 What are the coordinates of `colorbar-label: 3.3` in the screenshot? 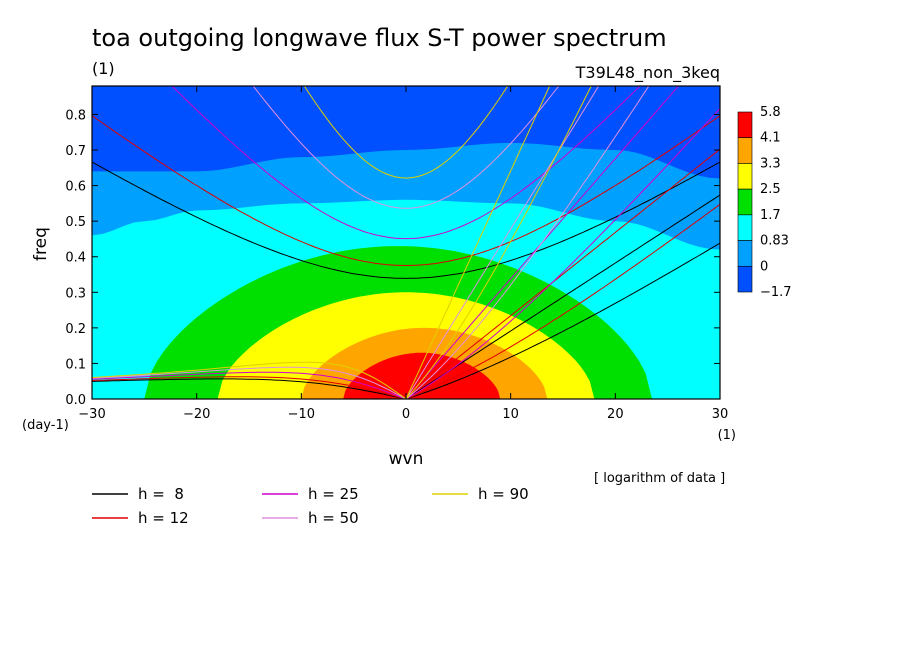 It's located at (770, 163).